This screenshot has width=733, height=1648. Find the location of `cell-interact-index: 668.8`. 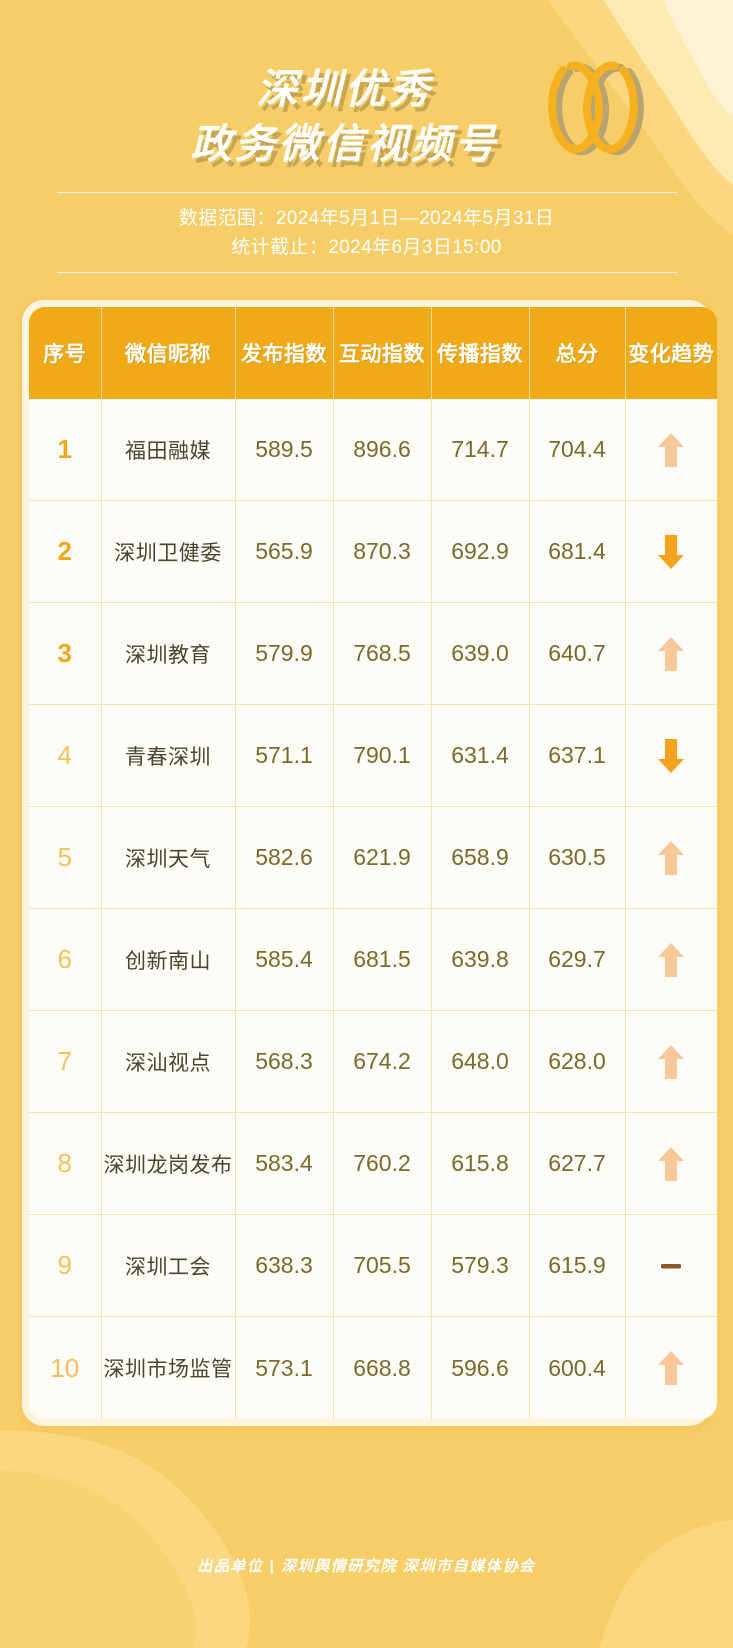

cell-interact-index: 668.8 is located at coordinates (382, 1367).